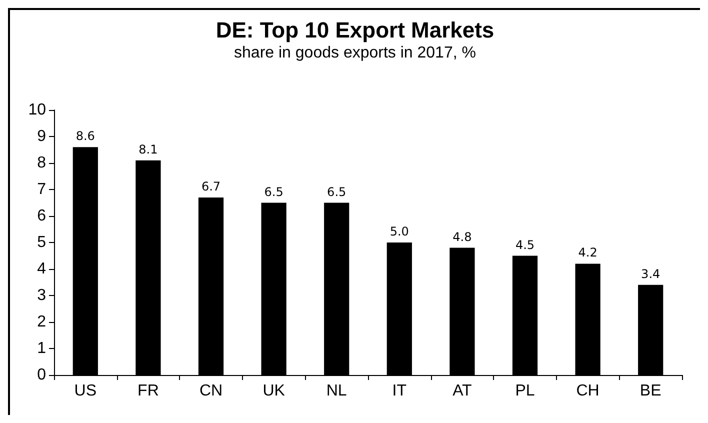 This screenshot has height=423, width=708. Describe the element at coordinates (588, 253) in the screenshot. I see `data-label: 4.2` at that location.